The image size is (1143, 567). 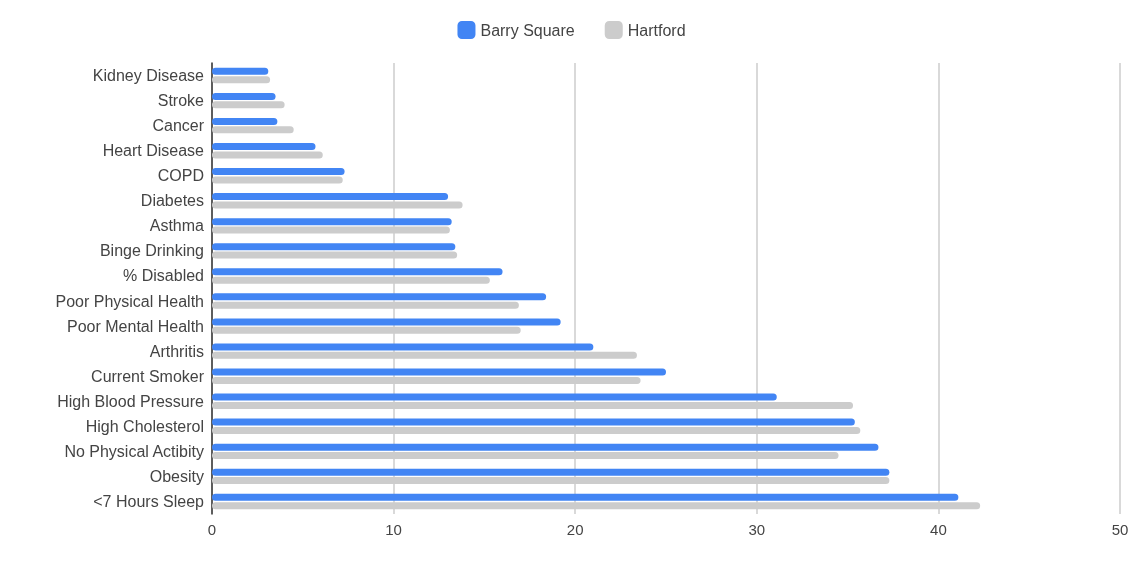 I want to click on y-tick-label: Heart Disease, so click(x=153, y=151).